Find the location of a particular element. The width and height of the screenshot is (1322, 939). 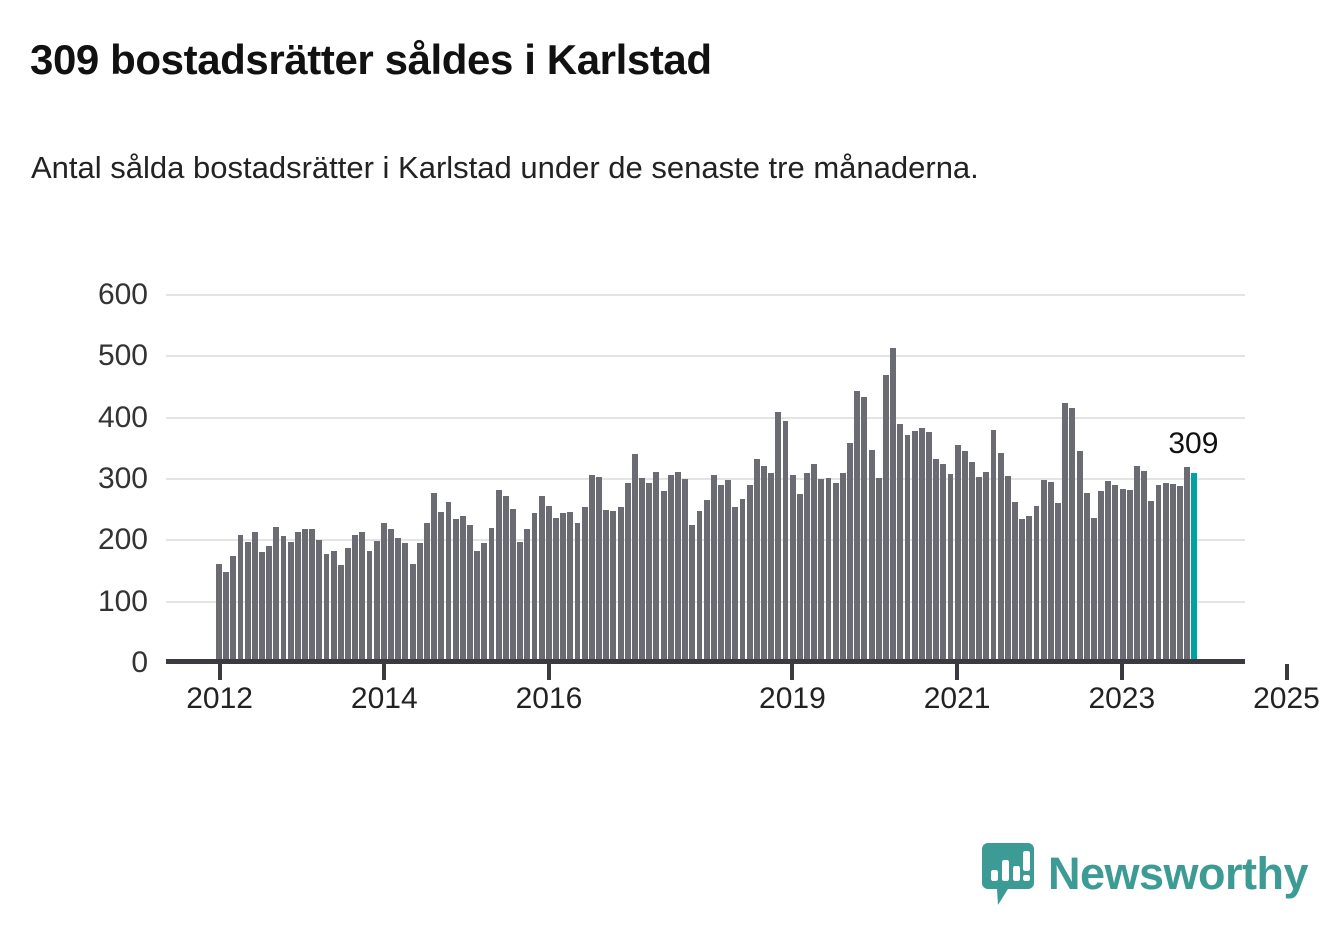

x-axis-line is located at coordinates (705, 661).